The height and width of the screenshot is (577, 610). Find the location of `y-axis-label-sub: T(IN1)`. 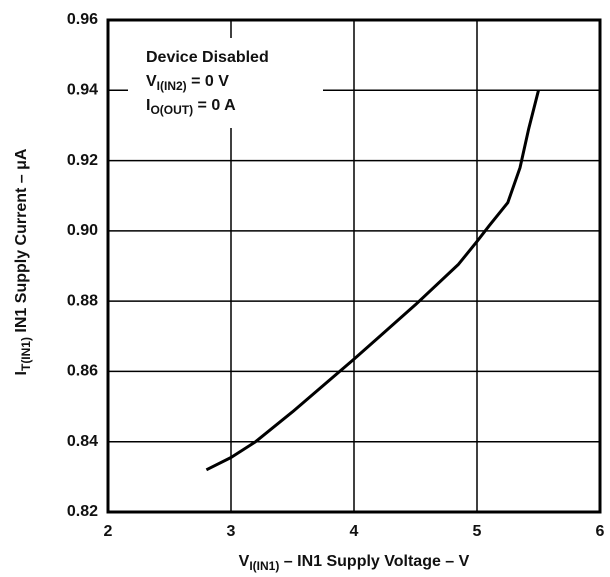

y-axis-label-sub: T(IN1) is located at coordinates (26, 354).